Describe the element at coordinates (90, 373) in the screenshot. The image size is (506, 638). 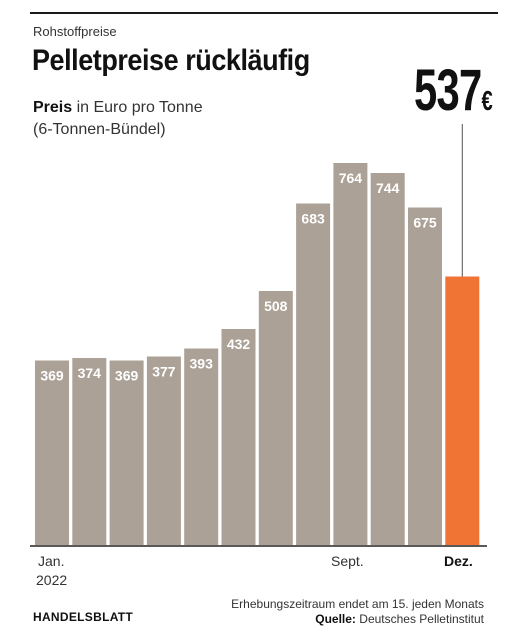
I see `bar-data-label: 374` at that location.